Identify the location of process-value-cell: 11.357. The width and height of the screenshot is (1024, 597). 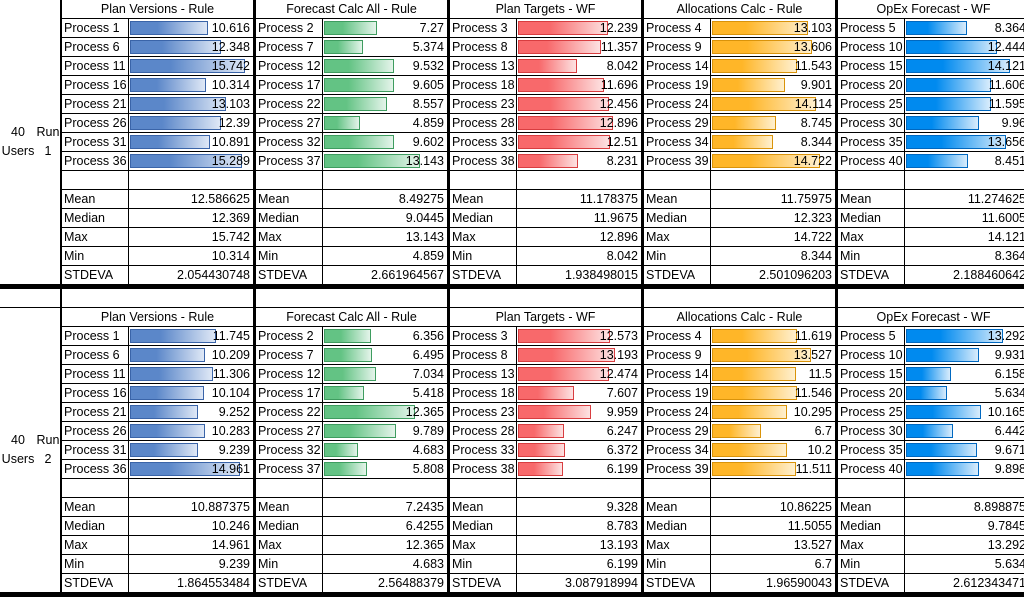
(579, 47).